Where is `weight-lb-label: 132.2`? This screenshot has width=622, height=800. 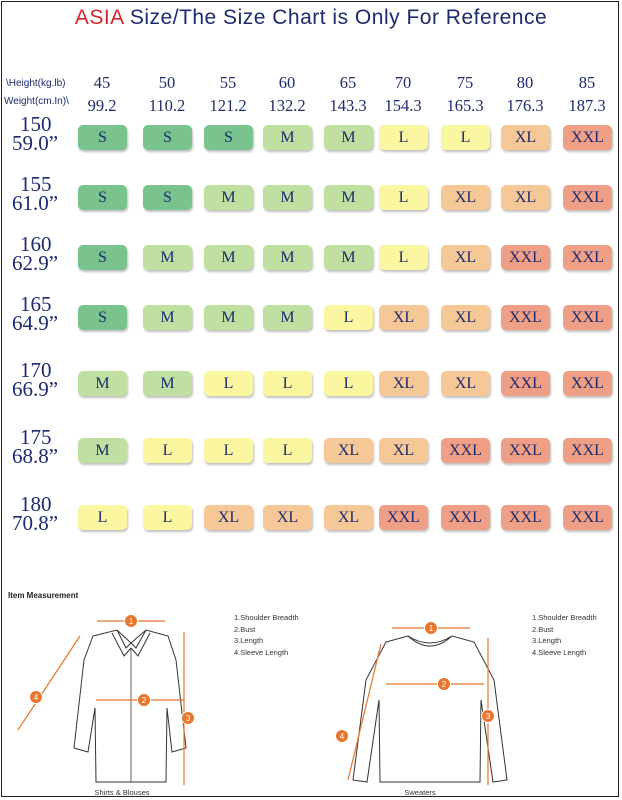
weight-lb-label: 132.2 is located at coordinates (287, 105).